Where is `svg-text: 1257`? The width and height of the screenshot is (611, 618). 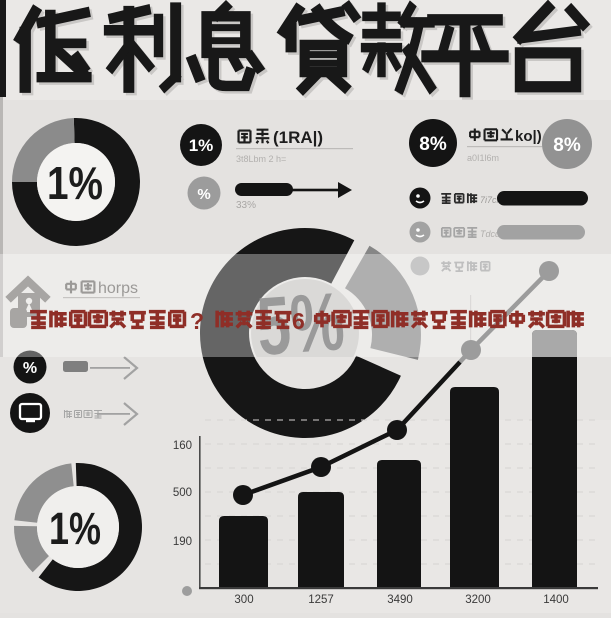 svg-text: 1257 is located at coordinates (321, 600).